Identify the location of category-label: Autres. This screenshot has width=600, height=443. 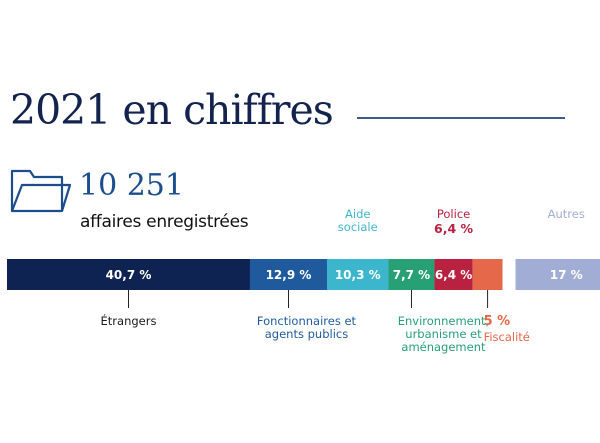
(566, 214).